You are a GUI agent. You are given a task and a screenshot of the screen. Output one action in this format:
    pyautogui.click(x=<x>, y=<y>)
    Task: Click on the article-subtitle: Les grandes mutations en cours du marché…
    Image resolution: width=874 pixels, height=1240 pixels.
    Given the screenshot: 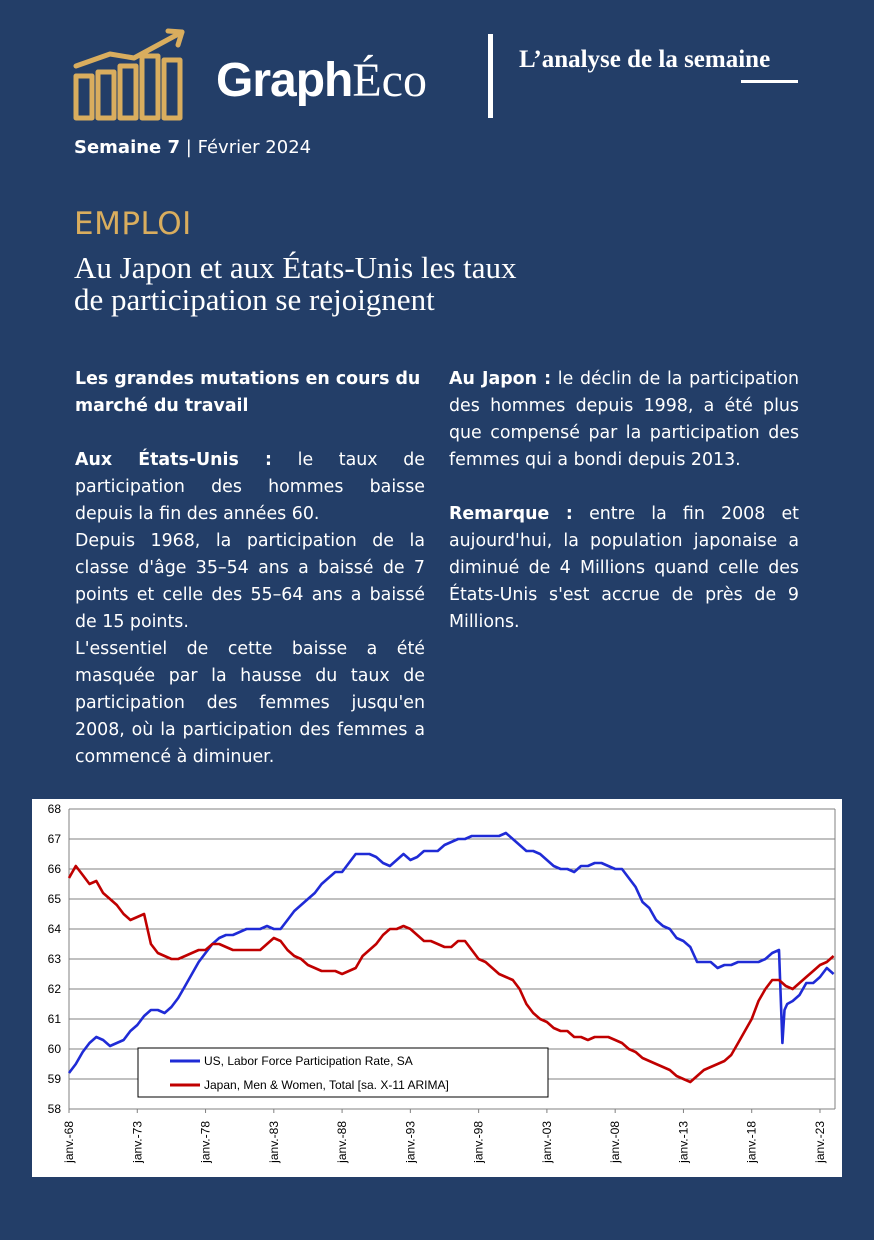 What is the action you would take?
    pyautogui.click(x=248, y=392)
    